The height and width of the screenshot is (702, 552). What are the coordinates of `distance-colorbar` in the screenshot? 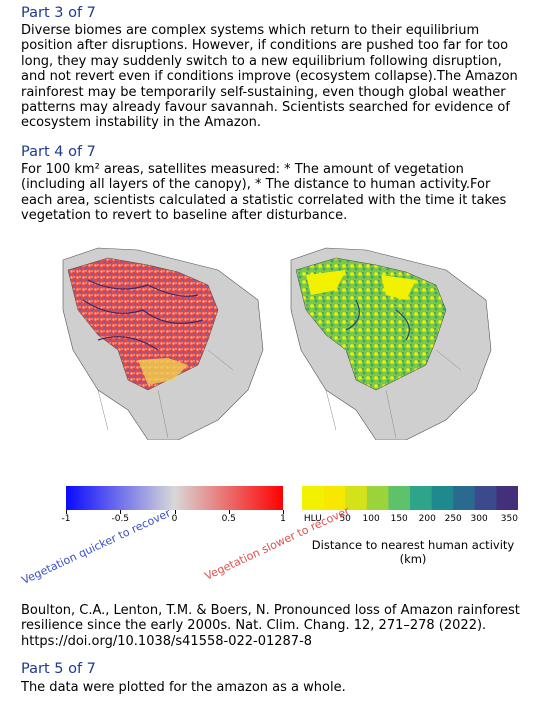 It's located at (410, 498).